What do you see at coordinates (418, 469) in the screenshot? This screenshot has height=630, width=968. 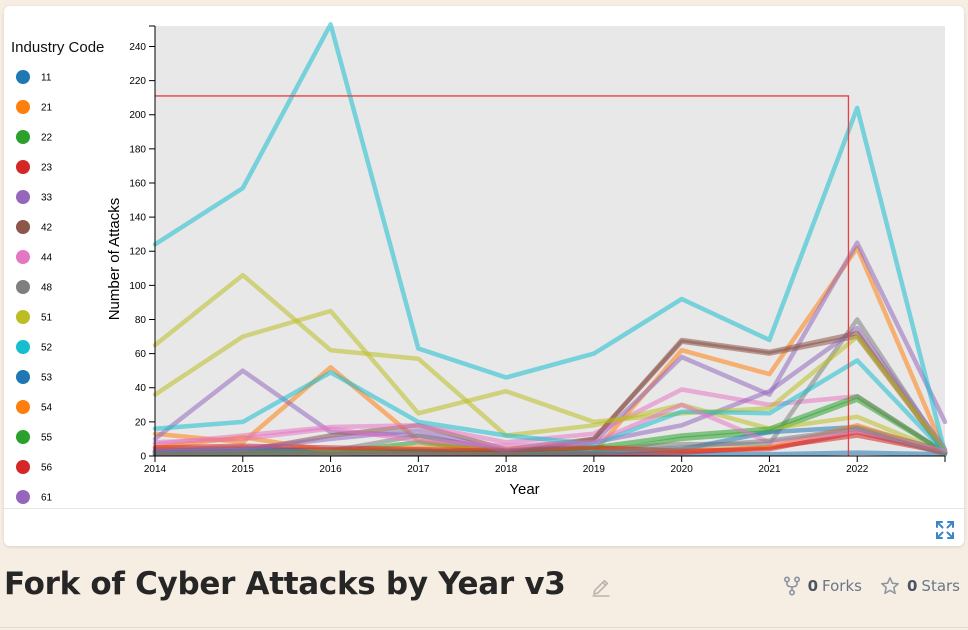 I see `x-tick-label: 2017` at bounding box center [418, 469].